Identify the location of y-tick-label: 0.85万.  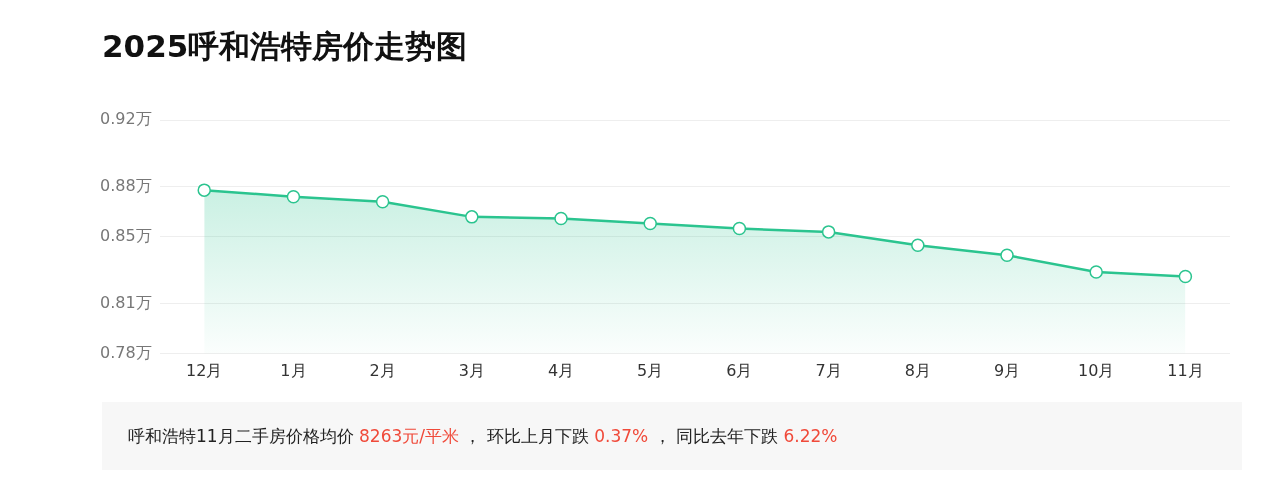
(126, 236).